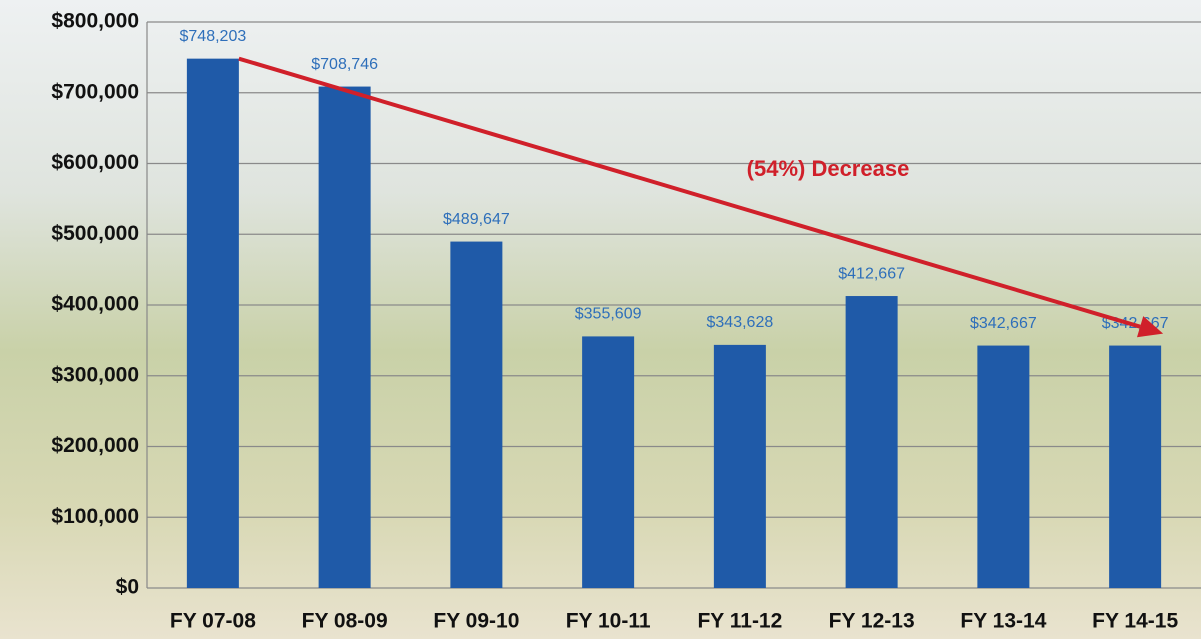 The width and height of the screenshot is (1201, 639). What do you see at coordinates (95, 233) in the screenshot?
I see `y-tick-label: $500,000` at bounding box center [95, 233].